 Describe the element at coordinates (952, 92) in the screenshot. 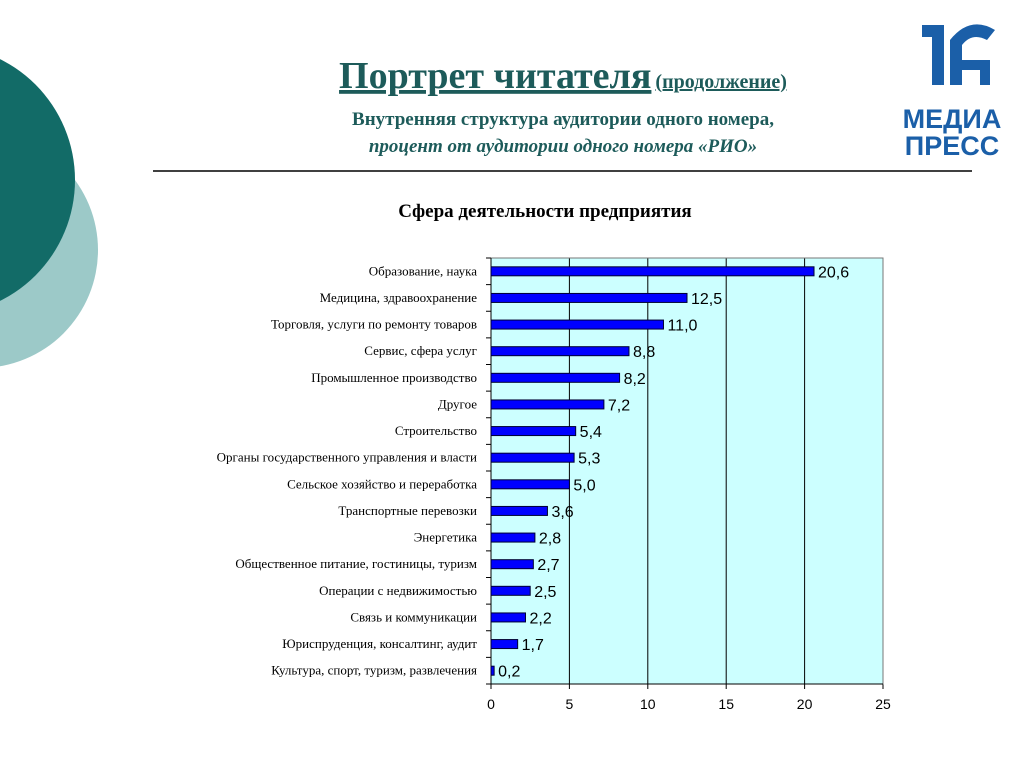

I see `logo: МЕДИА ПРЕСС` at that location.